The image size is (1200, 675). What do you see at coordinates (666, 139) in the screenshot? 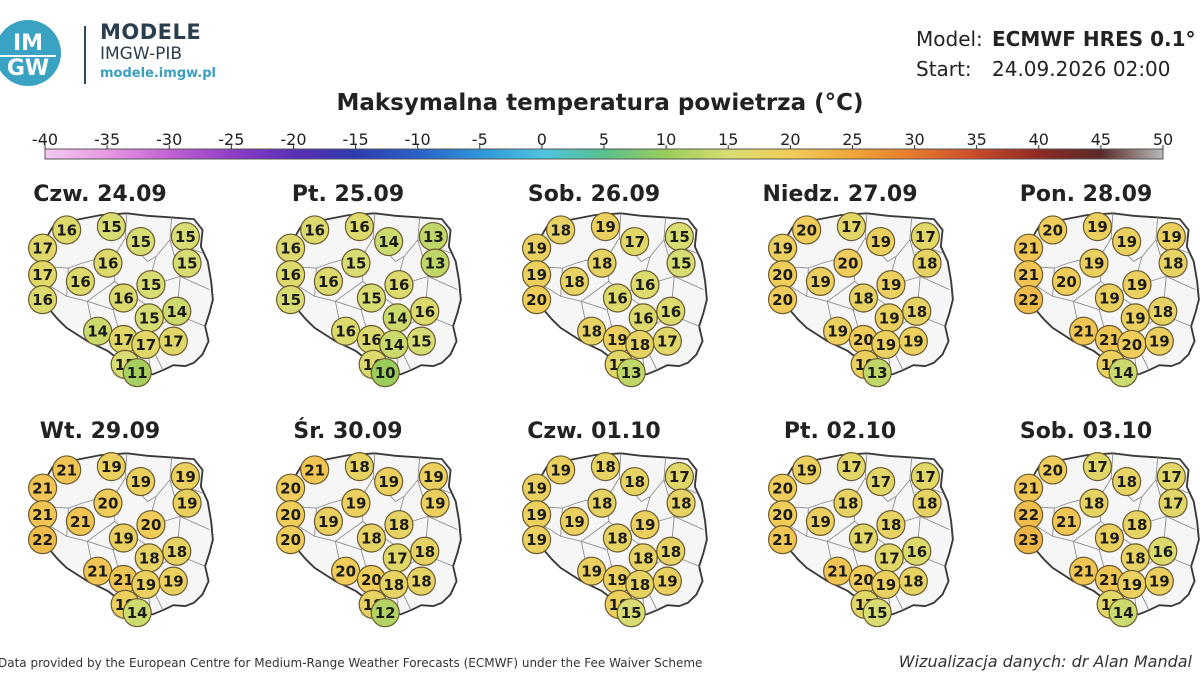
I see `scale-tick-label: 10` at bounding box center [666, 139].